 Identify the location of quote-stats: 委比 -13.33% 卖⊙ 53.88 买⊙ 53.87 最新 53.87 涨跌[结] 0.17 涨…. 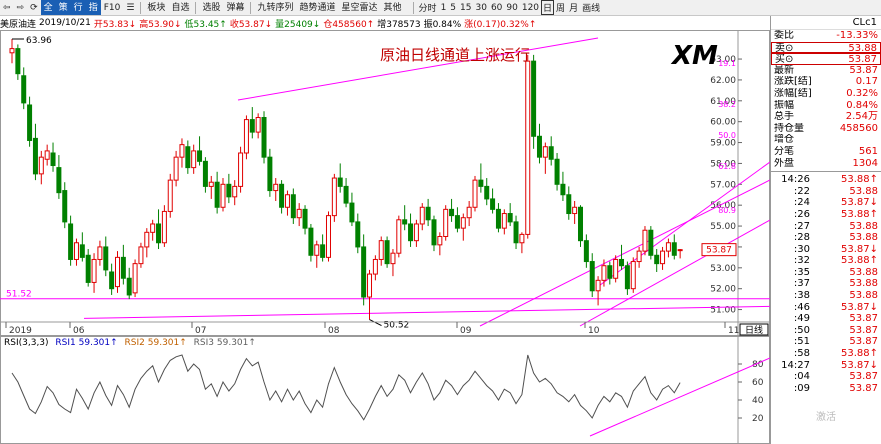
(826, 99).